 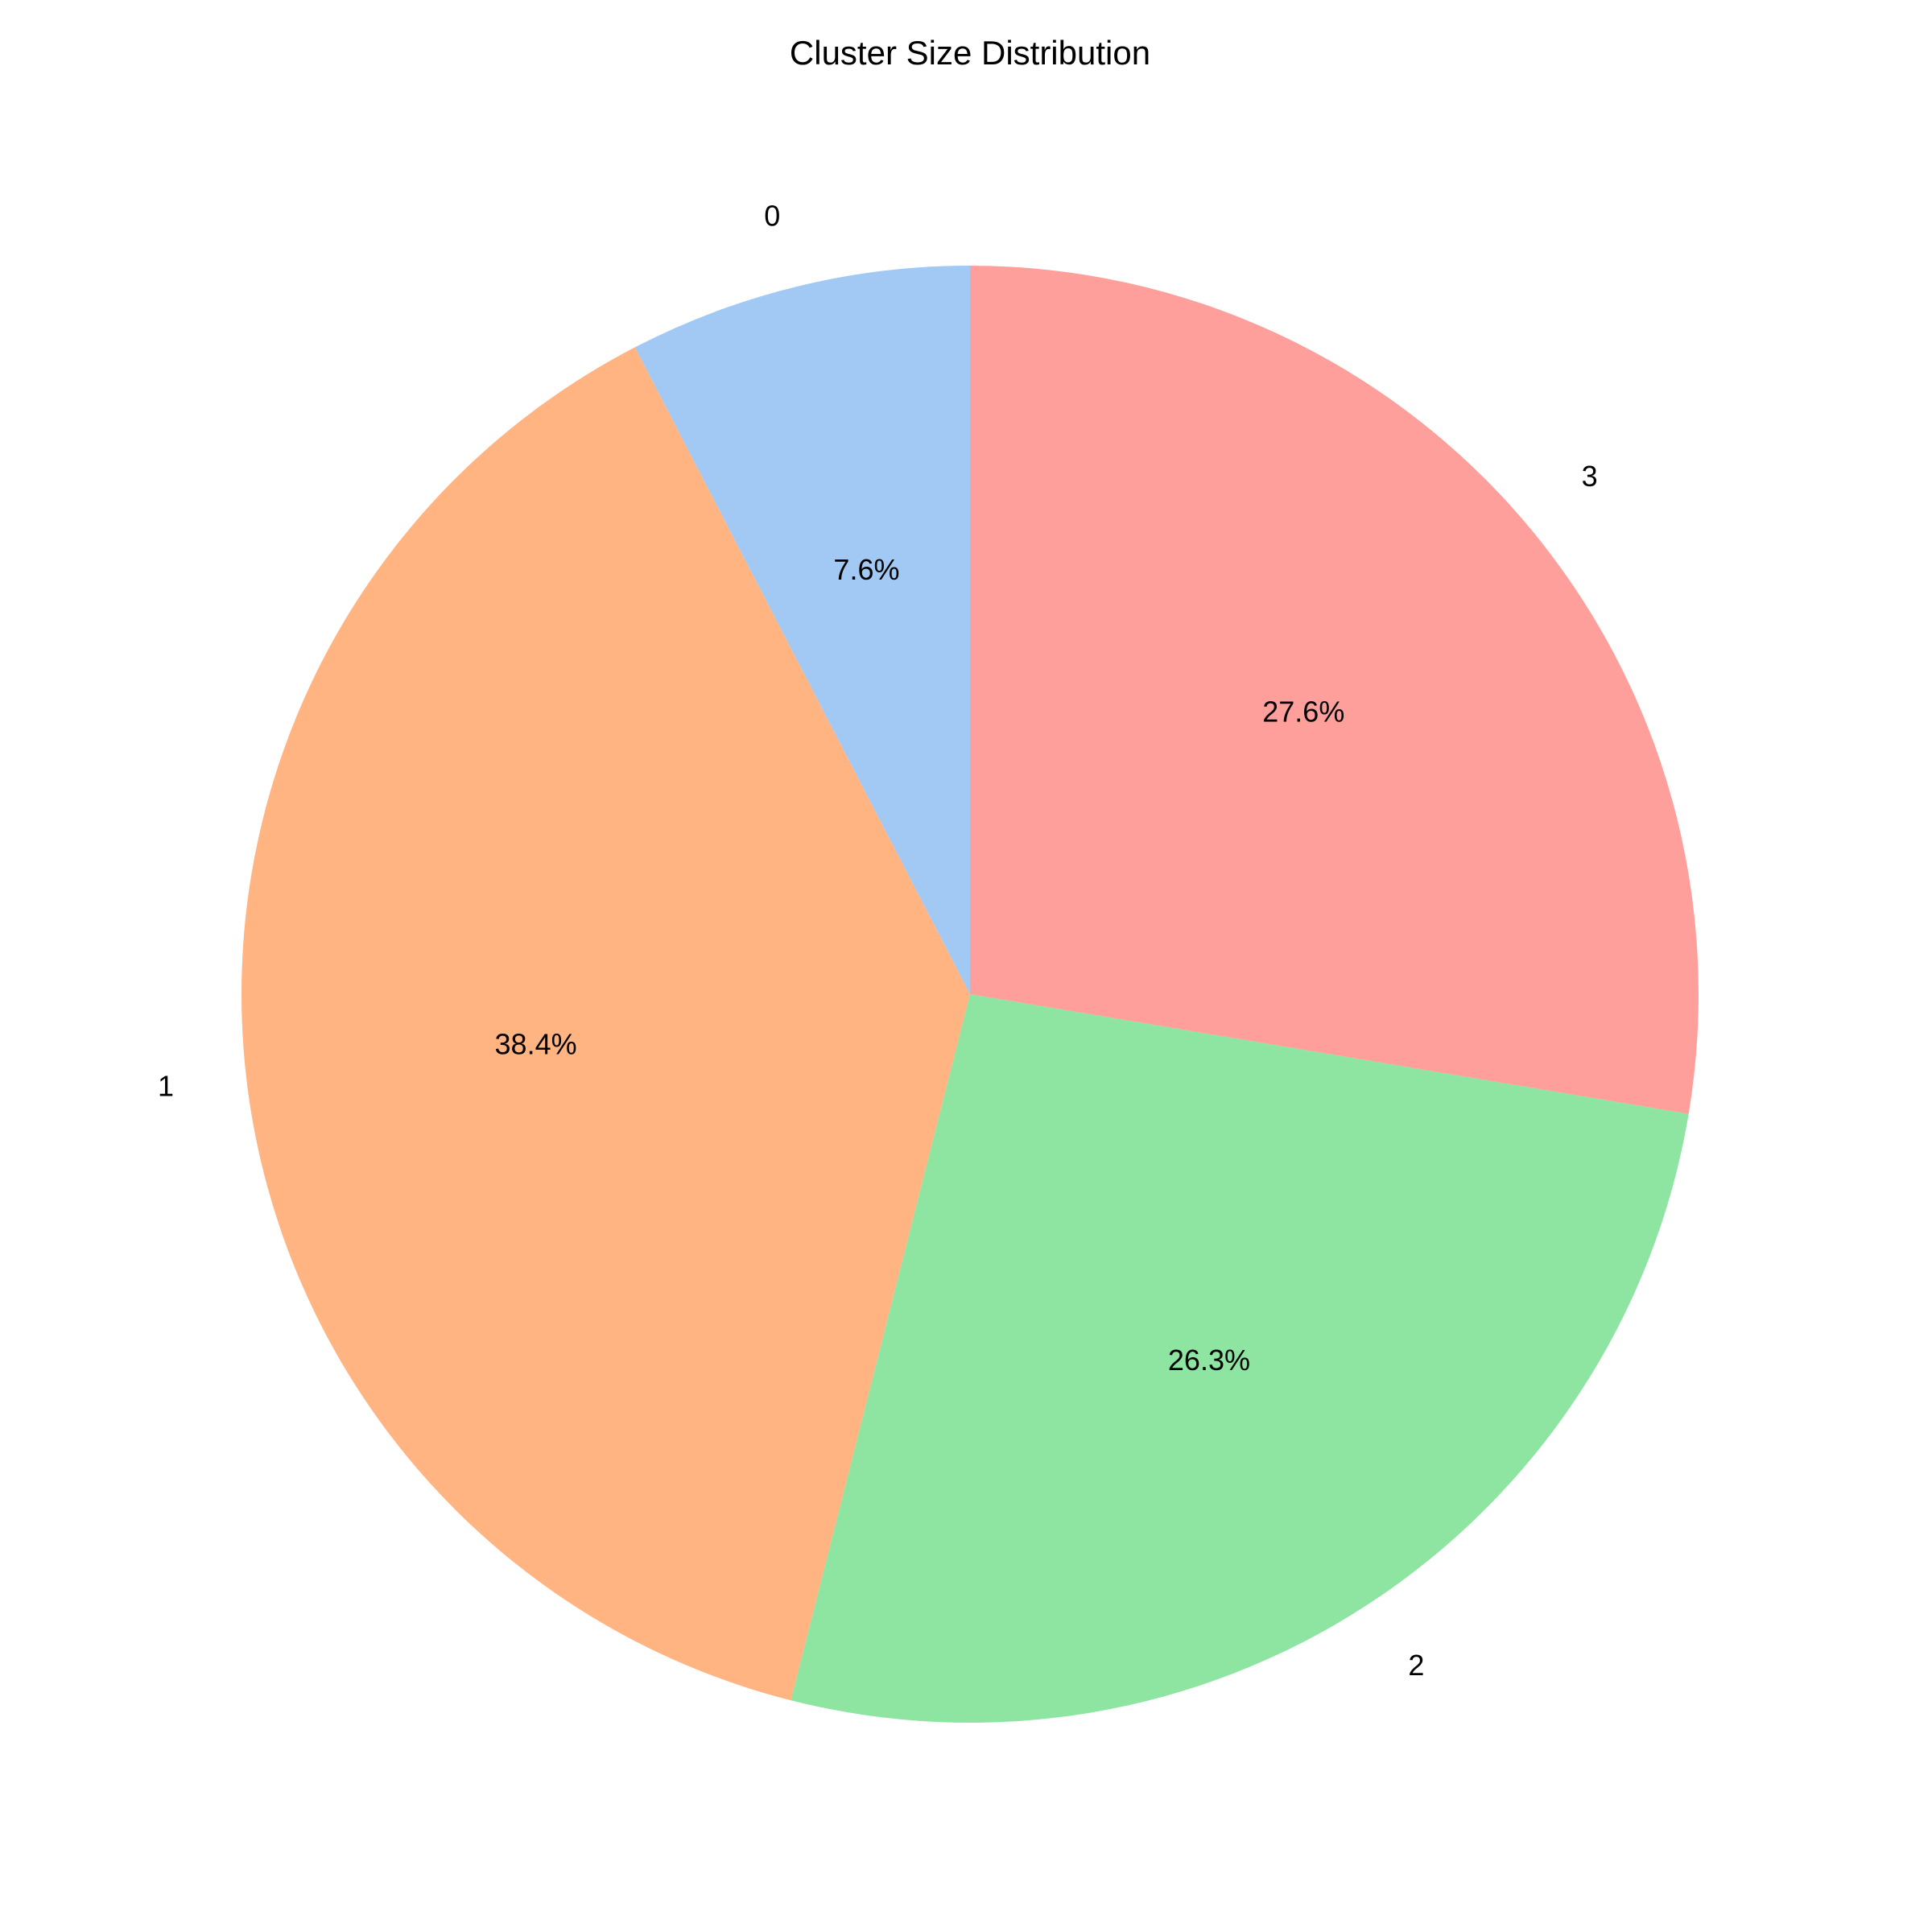 I want to click on slice-label-1: 1, so click(x=166, y=1086).